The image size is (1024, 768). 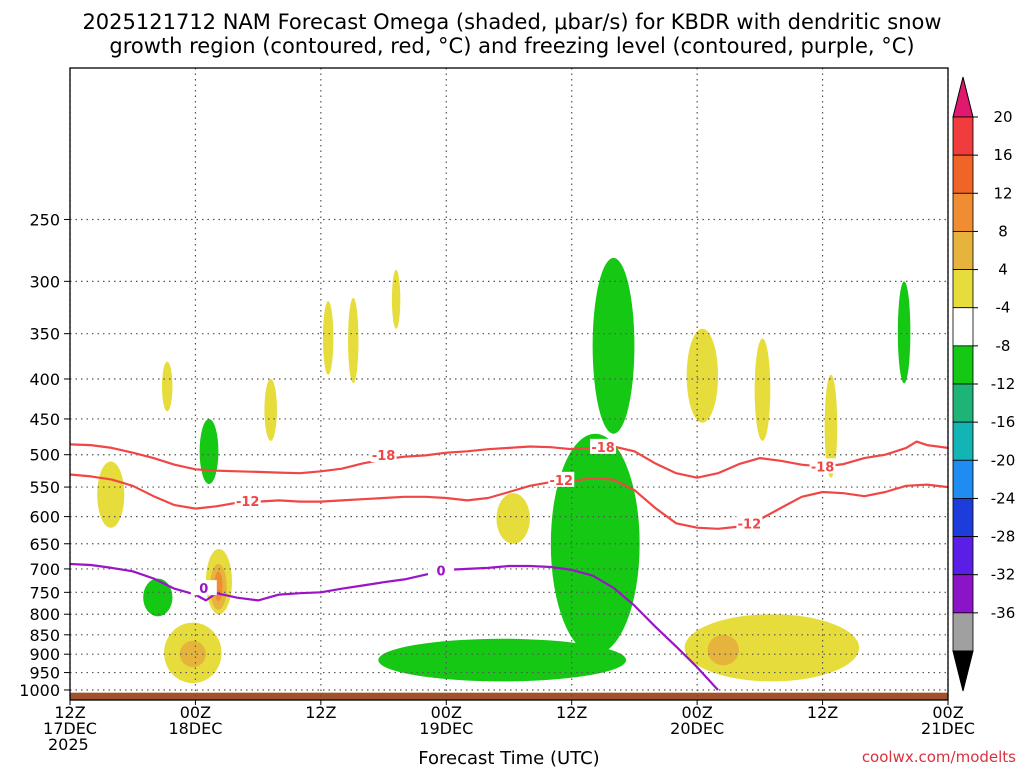 I want to click on contour-label-6: 0, so click(x=203, y=589).